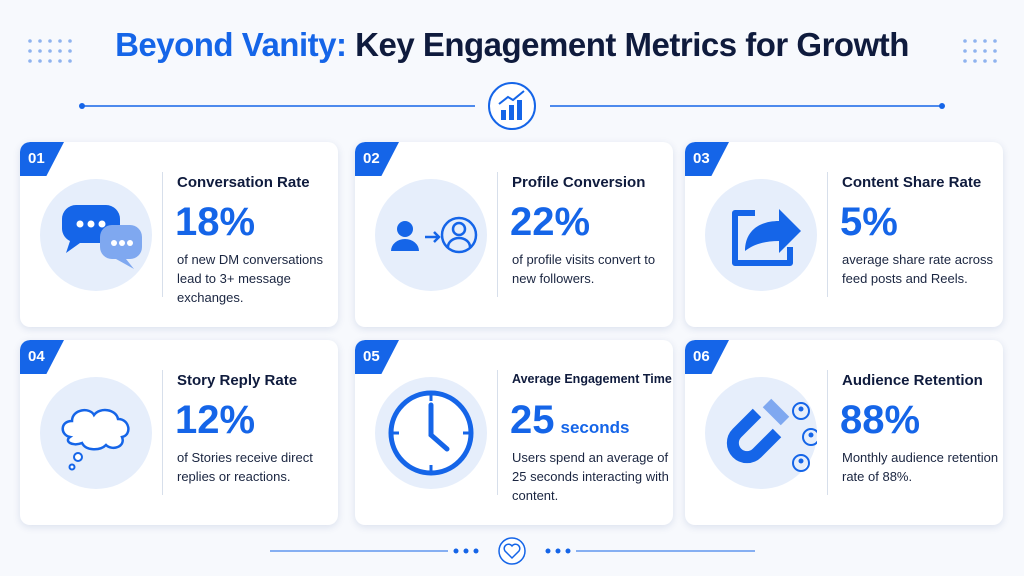 The height and width of the screenshot is (576, 1024). I want to click on card-number: 04, so click(42, 357).